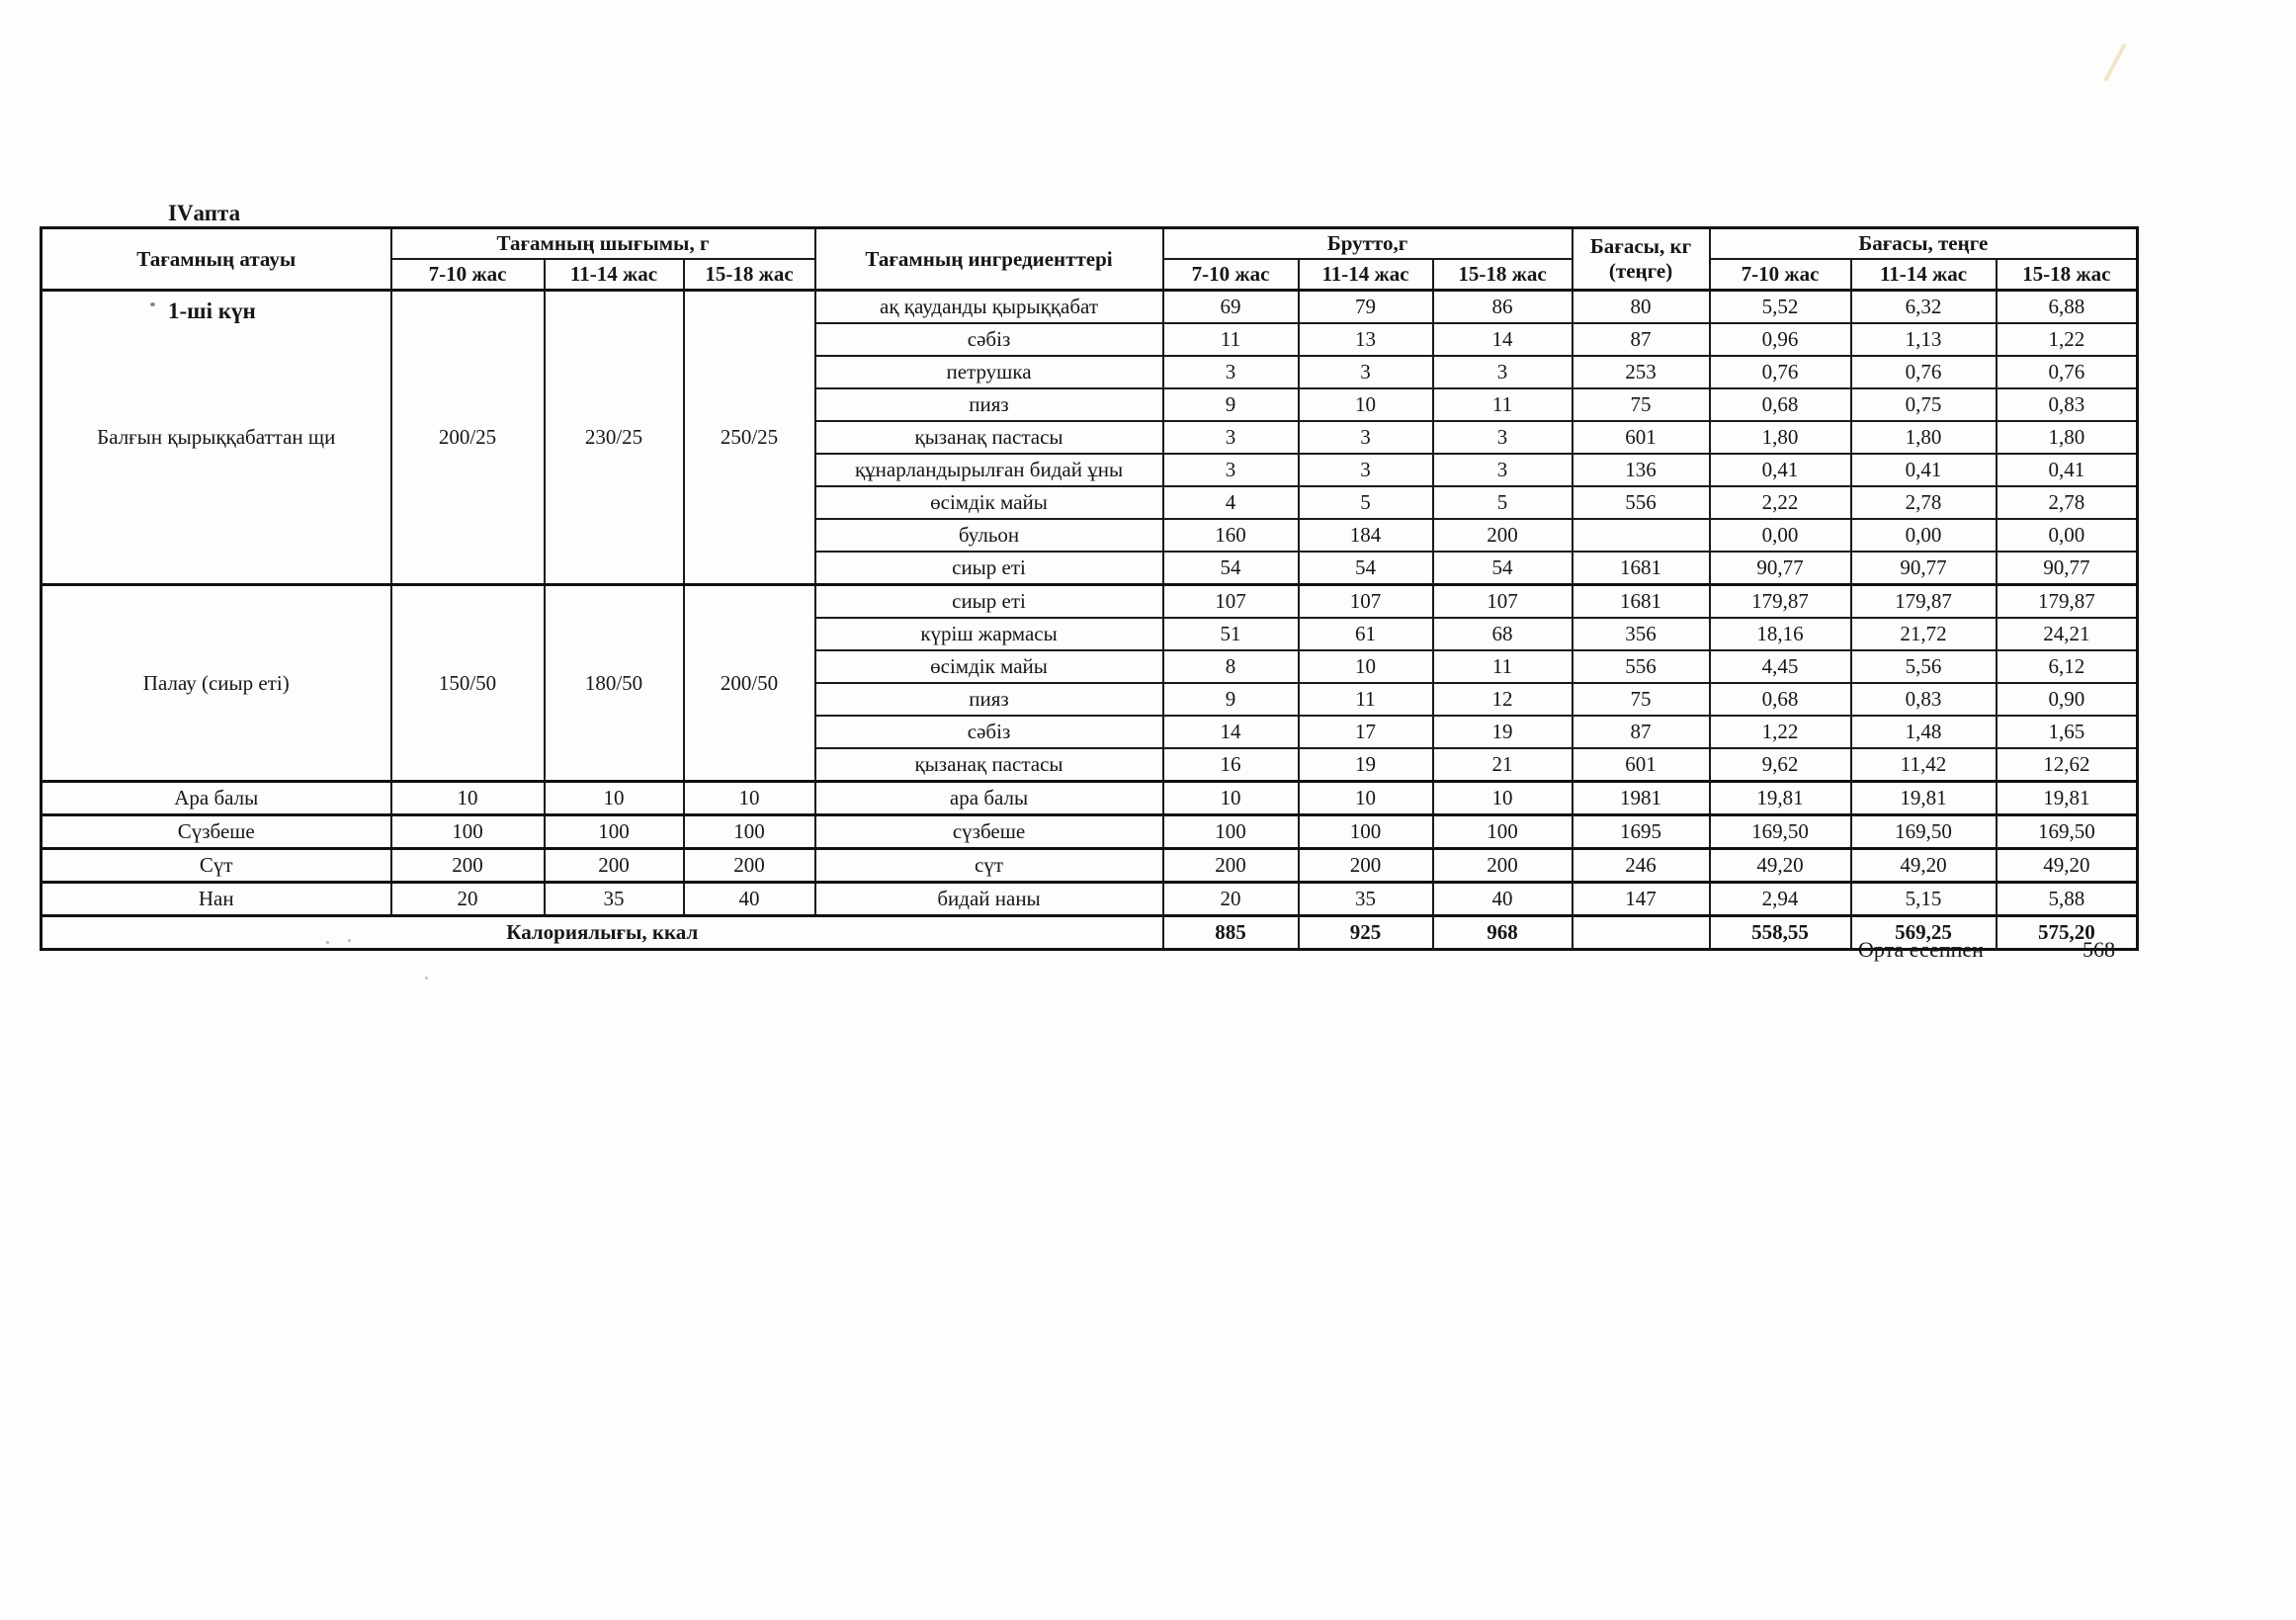 This screenshot has height=1620, width=2296. I want to click on ingredient-row: петрушка 3 3 3 253 0,76 0,76 0,76, so click(1090, 372).